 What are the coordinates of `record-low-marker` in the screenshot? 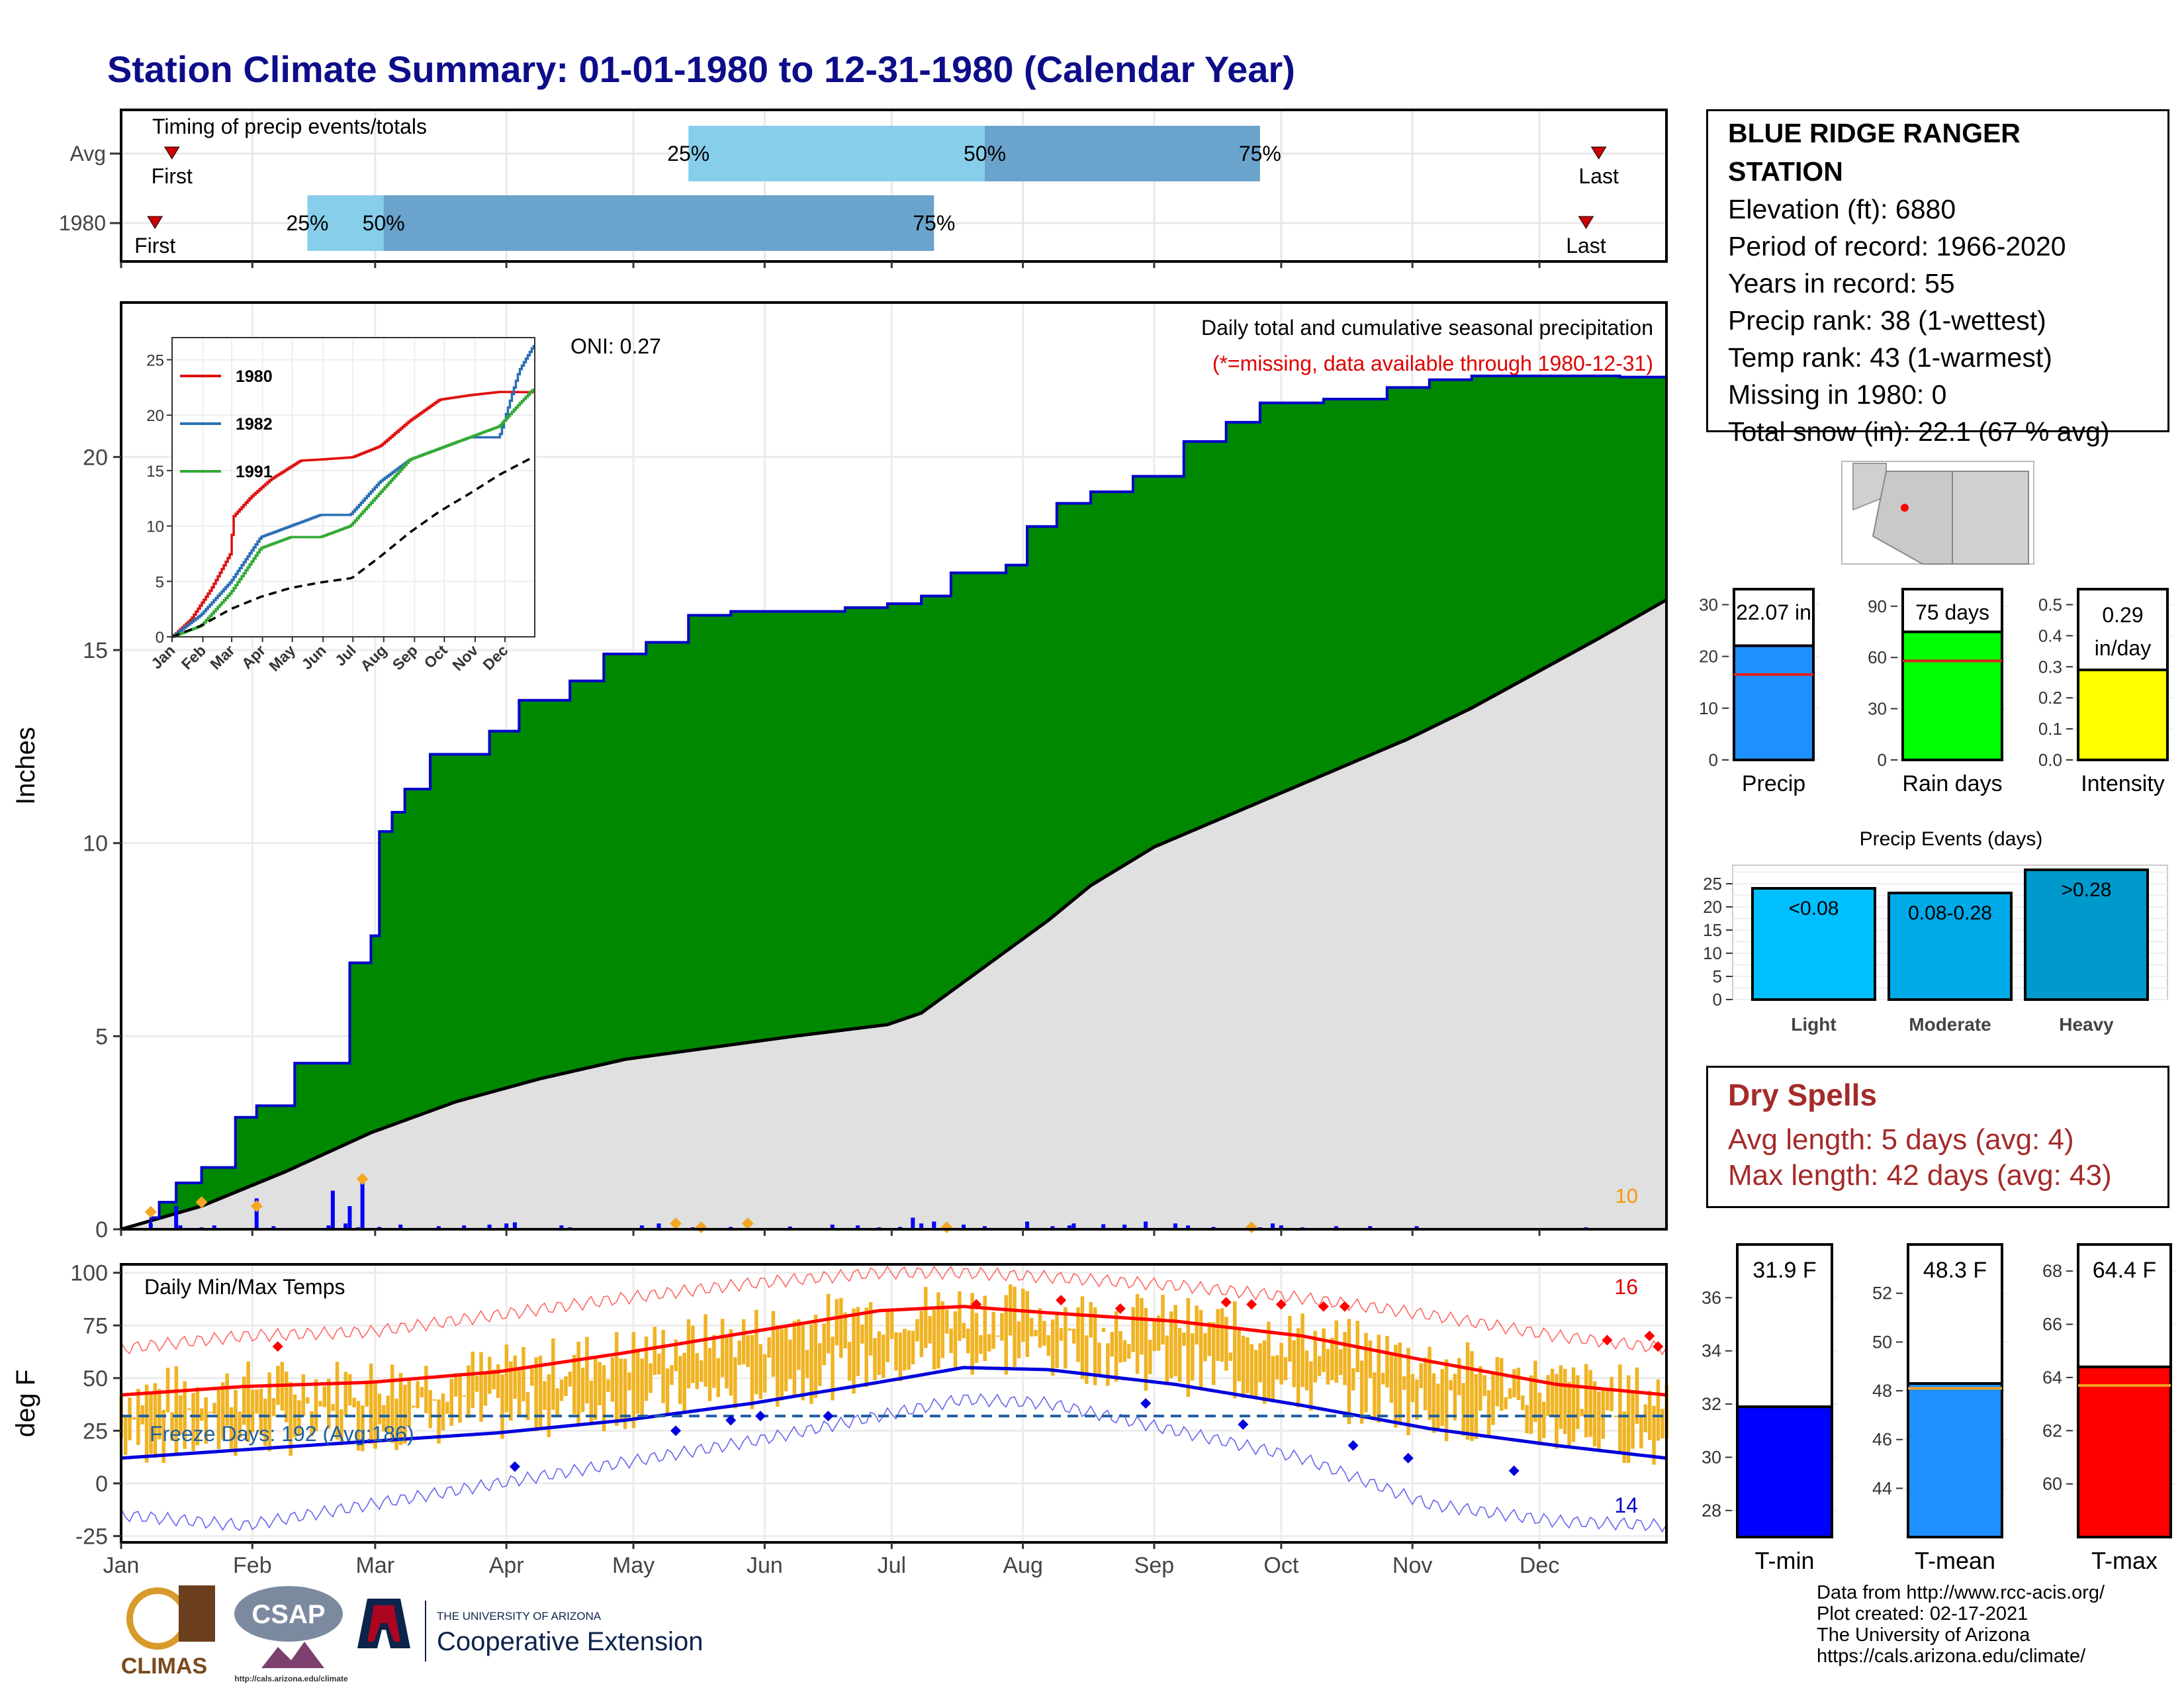 It's located at (731, 1420).